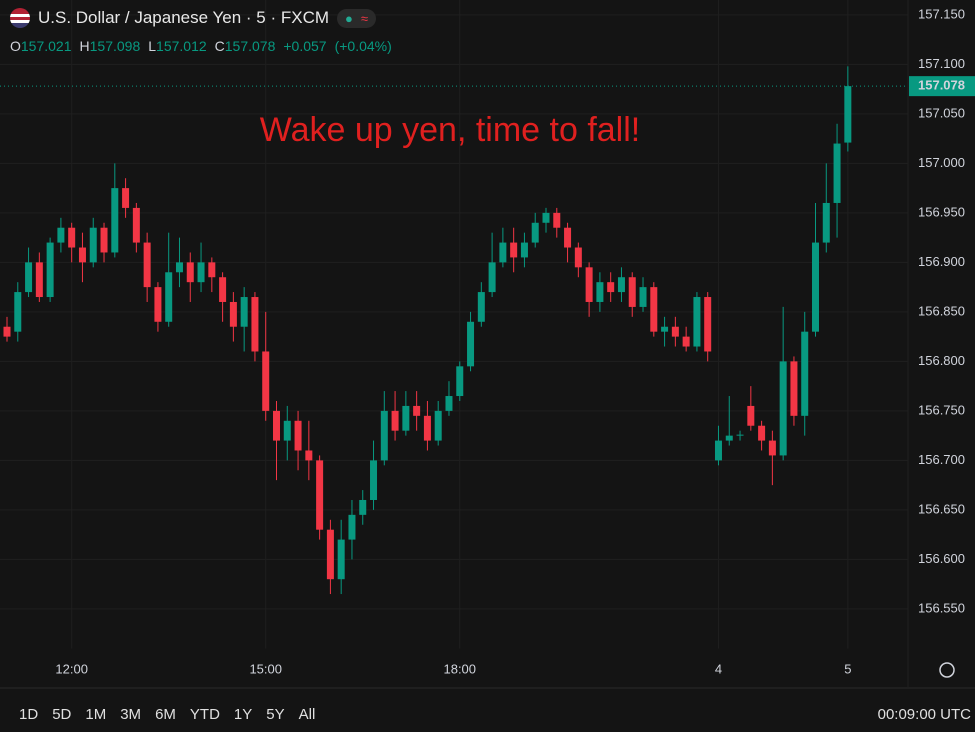 This screenshot has height=732, width=975. What do you see at coordinates (20, 18) in the screenshot?
I see `flag-icon` at bounding box center [20, 18].